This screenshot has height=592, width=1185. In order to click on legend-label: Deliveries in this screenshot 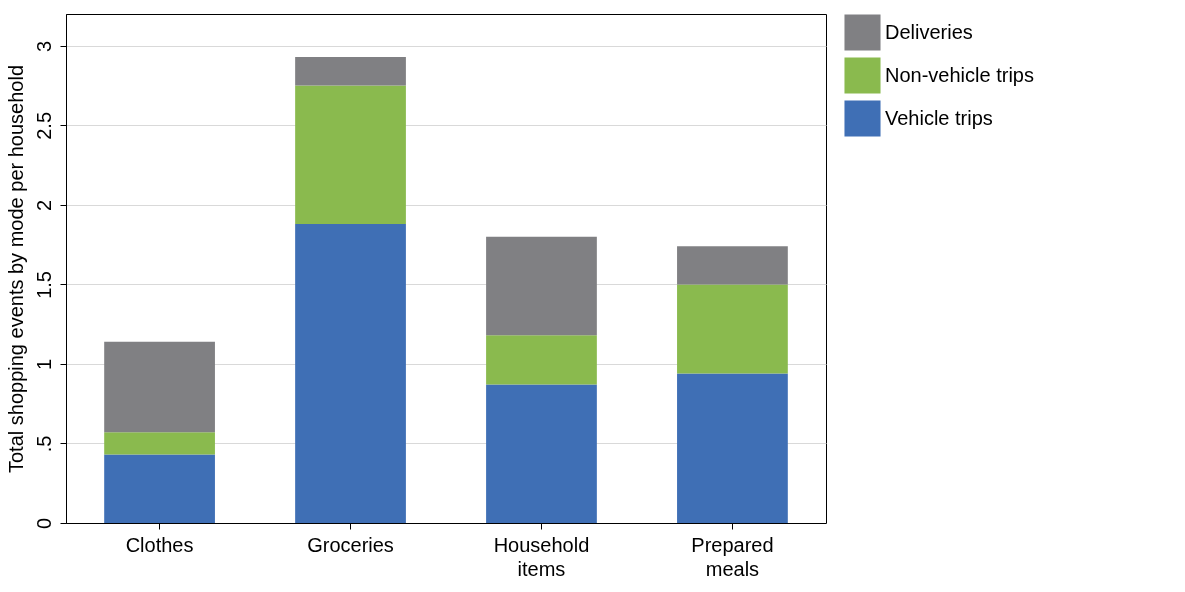, I will do `click(929, 31)`.